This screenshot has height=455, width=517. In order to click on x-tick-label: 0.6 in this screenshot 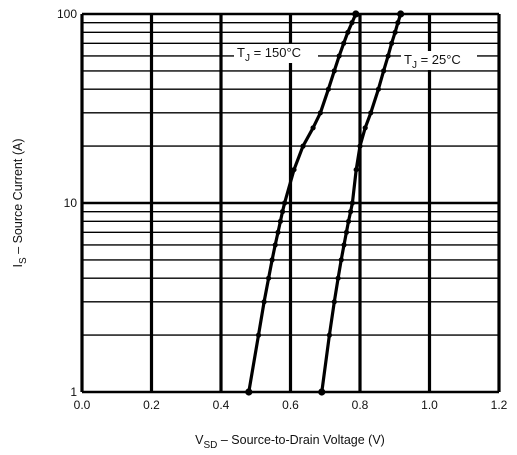, I will do `click(290, 405)`.